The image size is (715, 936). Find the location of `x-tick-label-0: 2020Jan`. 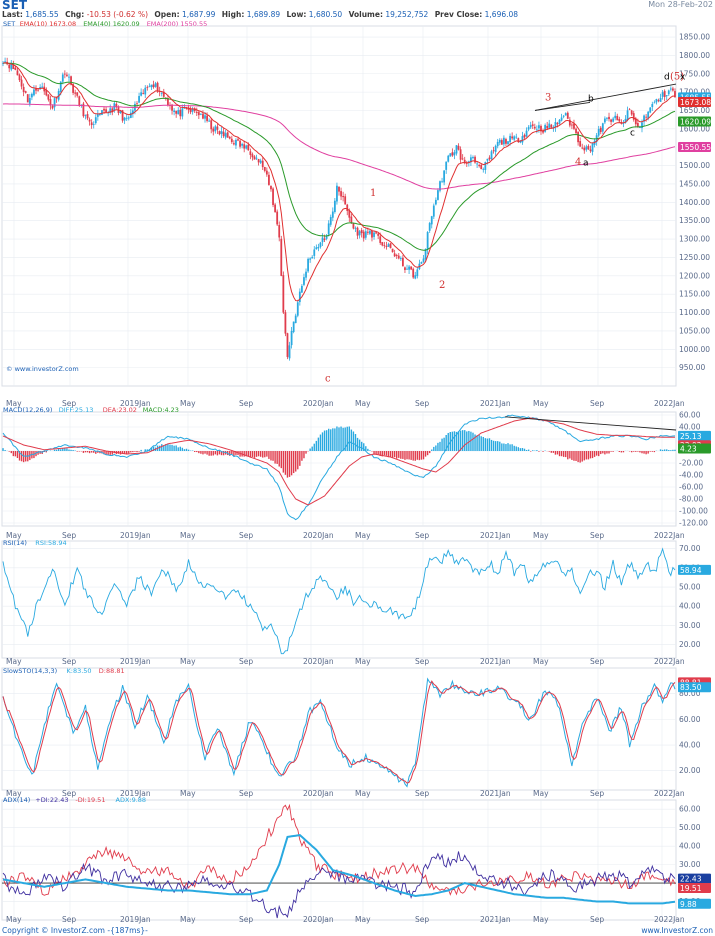

x-tick-label-0: 2020Jan is located at coordinates (318, 403).